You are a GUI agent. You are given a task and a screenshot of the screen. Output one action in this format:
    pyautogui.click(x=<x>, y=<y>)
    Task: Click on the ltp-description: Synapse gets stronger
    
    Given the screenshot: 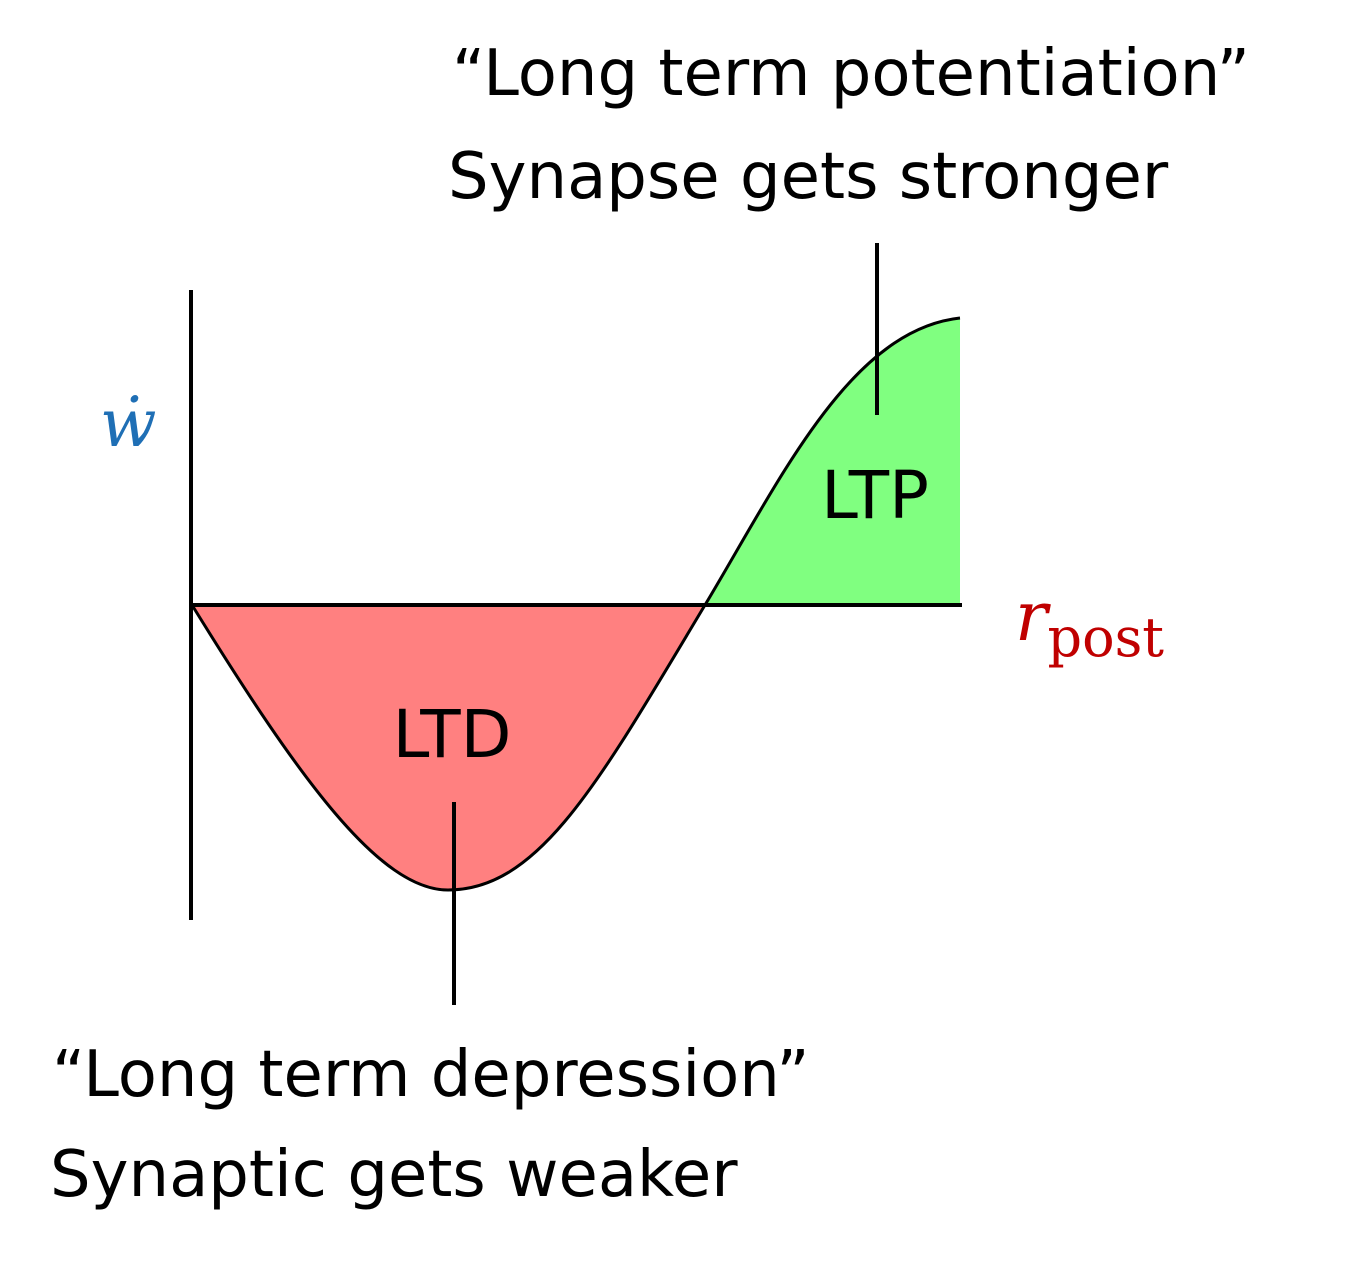 What is the action you would take?
    pyautogui.click(x=808, y=177)
    